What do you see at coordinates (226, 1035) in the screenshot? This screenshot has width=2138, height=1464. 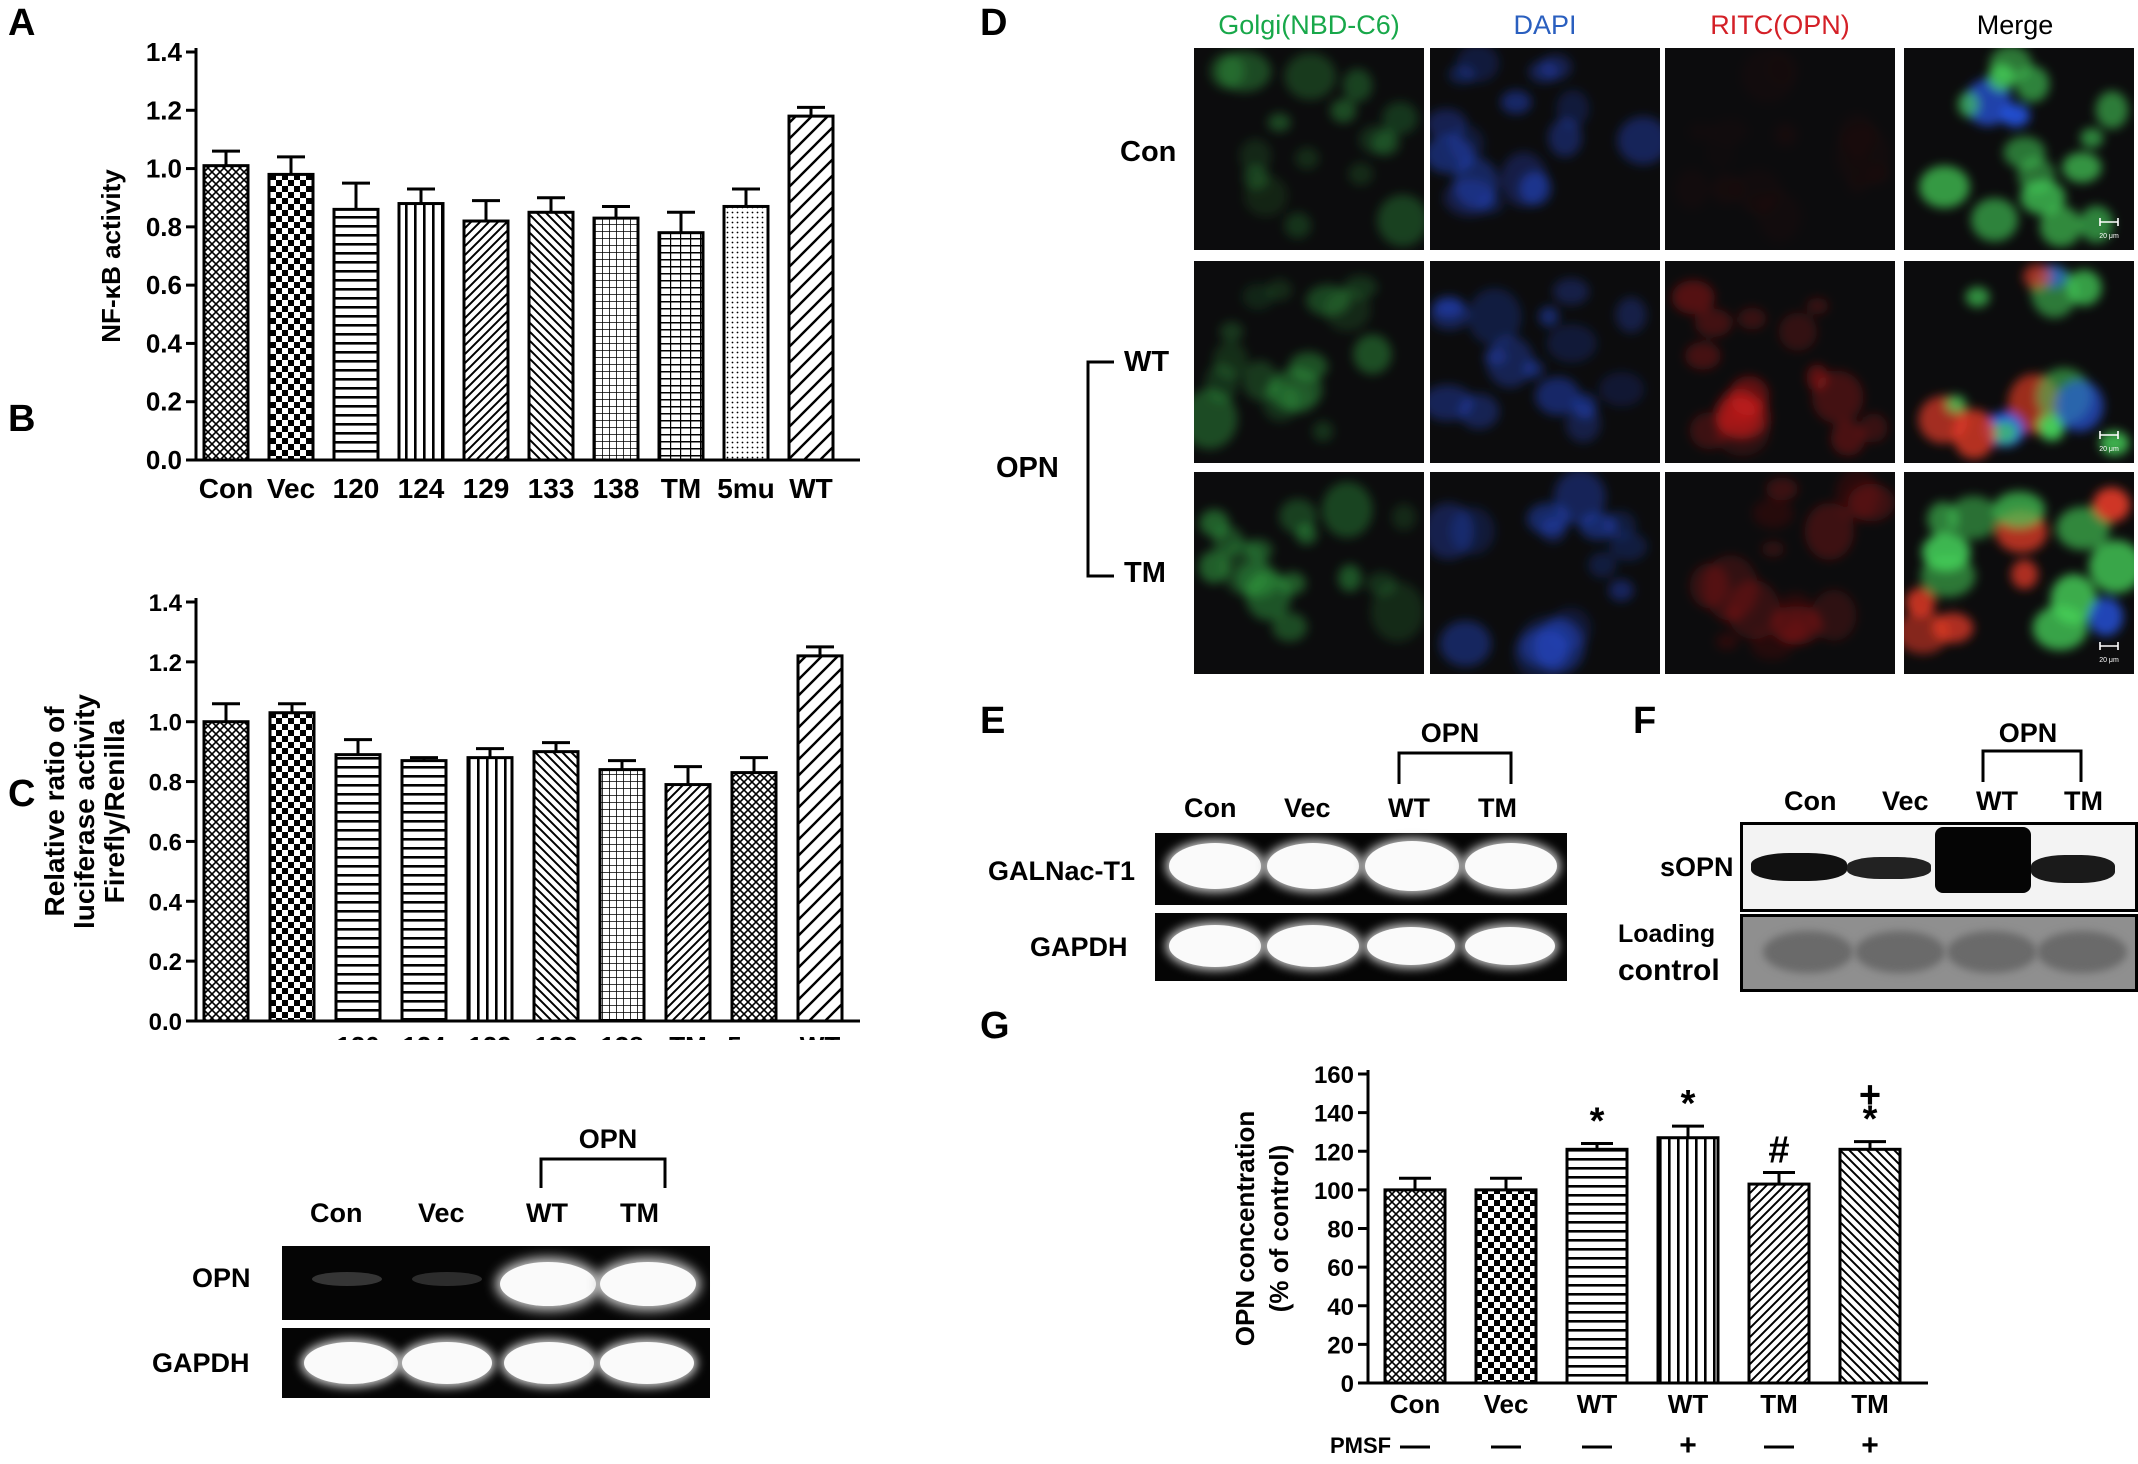 I see `category-label: con` at bounding box center [226, 1035].